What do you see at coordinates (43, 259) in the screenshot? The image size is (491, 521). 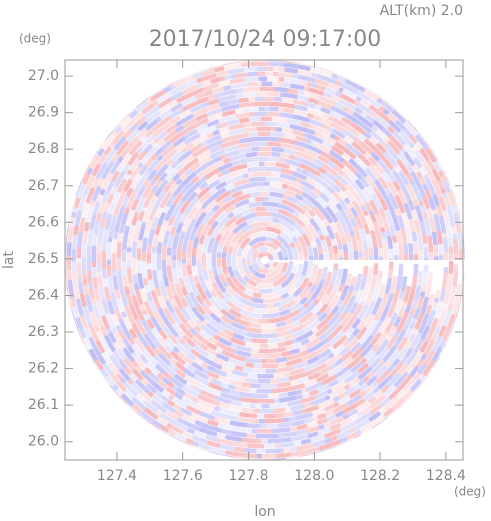 I see `y-tick-label: 26.5` at bounding box center [43, 259].